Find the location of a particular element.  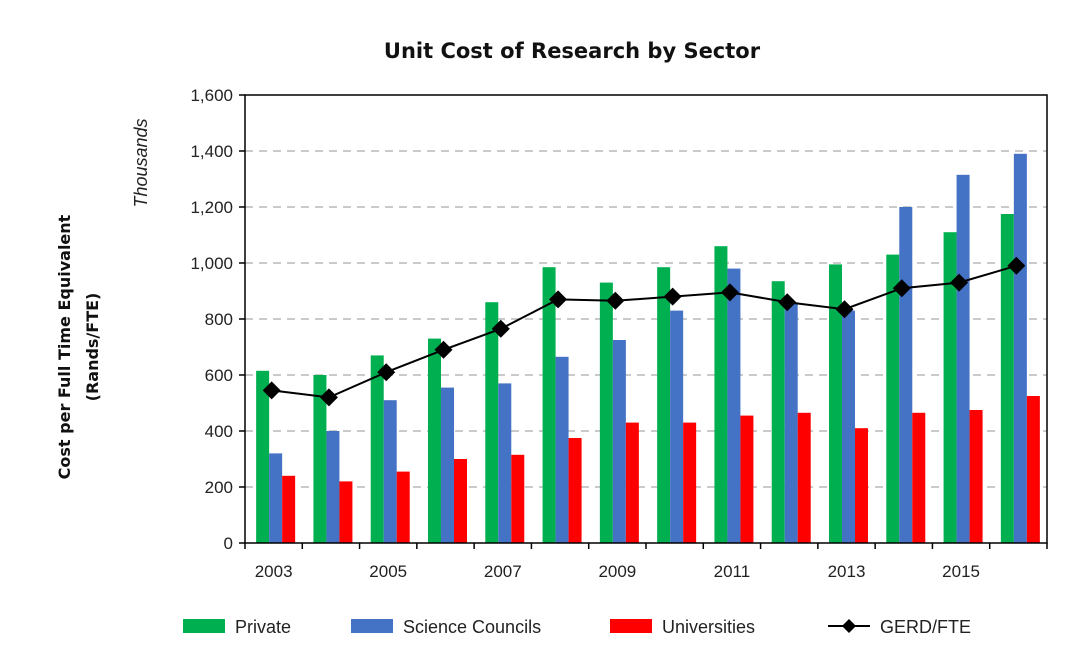

x-tick-label: 2003 is located at coordinates (274, 571).